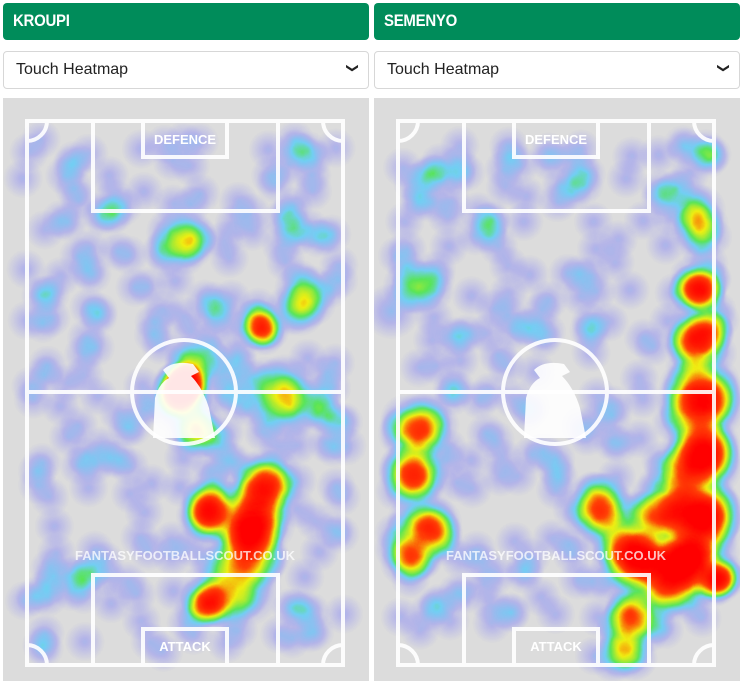  Describe the element at coordinates (186, 21) in the screenshot. I see `player-header: KROUPI` at that location.